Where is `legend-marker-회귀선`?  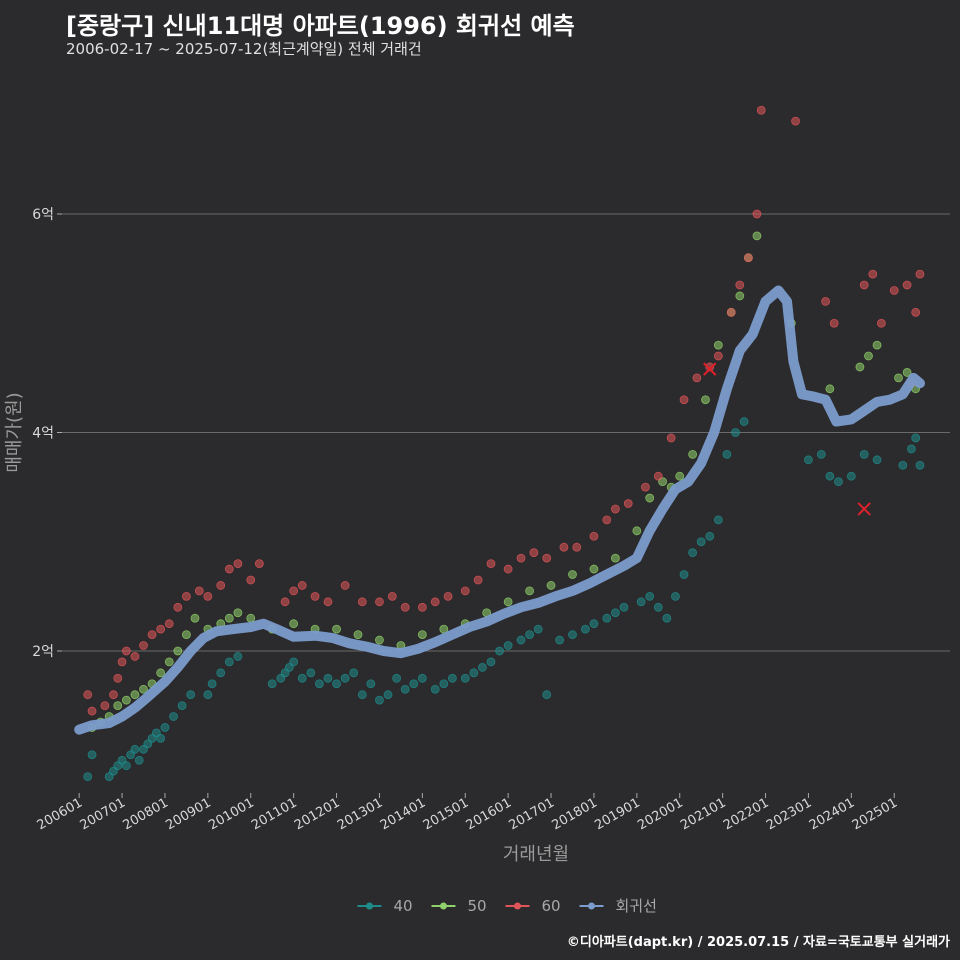 legend-marker-회귀선 is located at coordinates (591, 906).